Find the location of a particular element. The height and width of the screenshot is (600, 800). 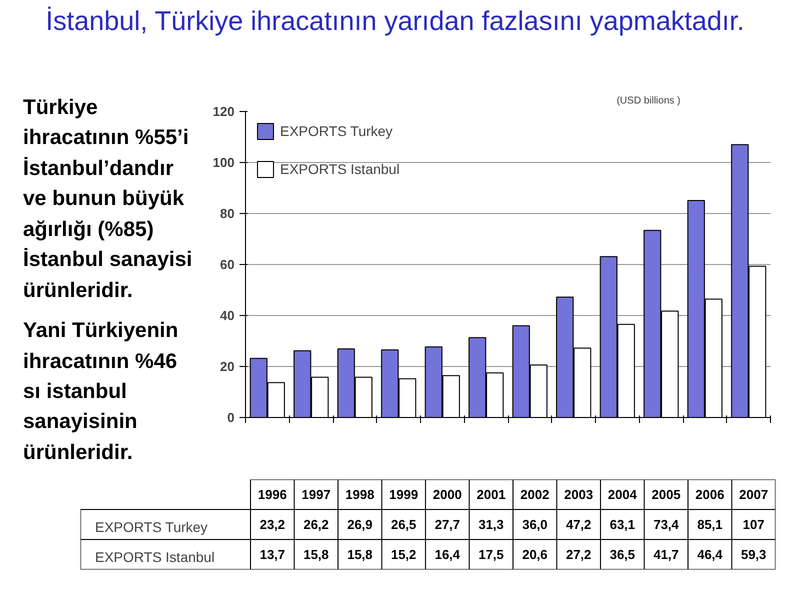

data-label: 16,4 is located at coordinates (447, 554).